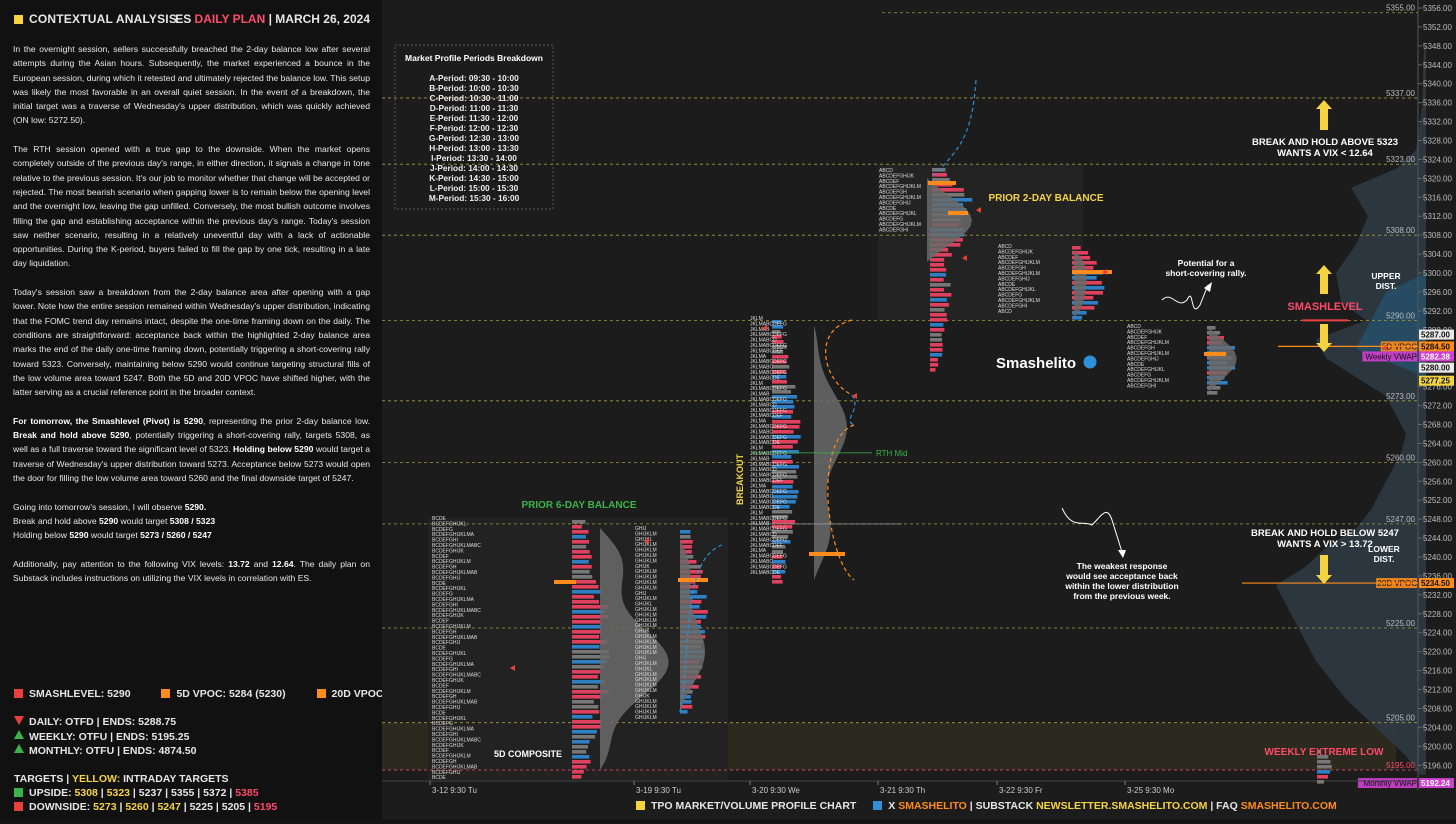 Image resolution: width=1456 pixels, height=824 pixels. What do you see at coordinates (641, 659) in the screenshot?
I see `tpo-letters: GHIJ` at bounding box center [641, 659].